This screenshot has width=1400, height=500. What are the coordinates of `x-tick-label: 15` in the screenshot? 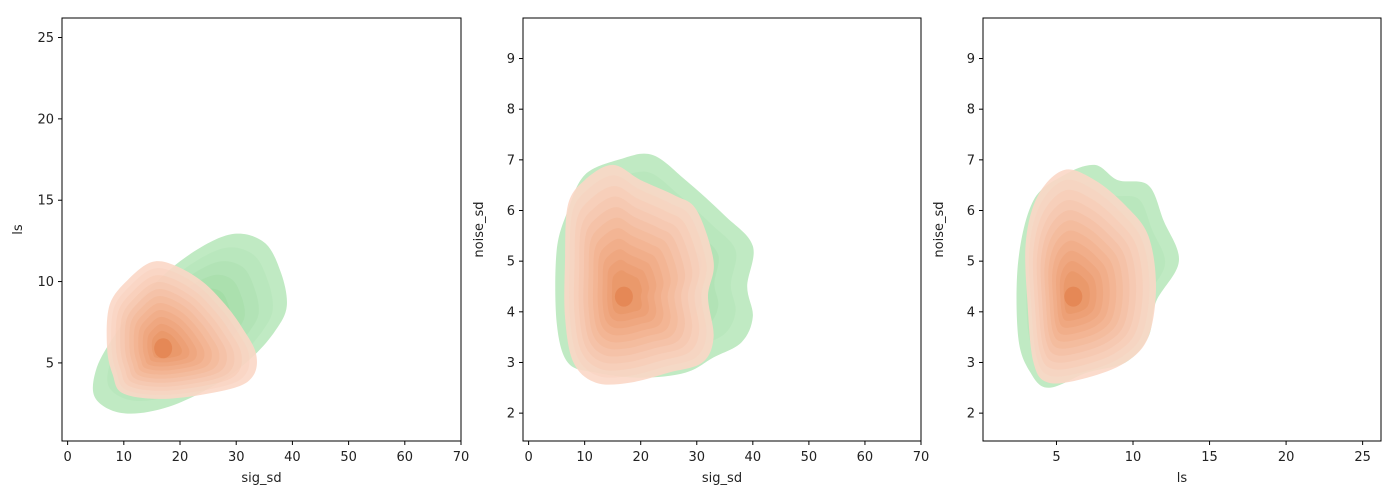 It's located at (1209, 457).